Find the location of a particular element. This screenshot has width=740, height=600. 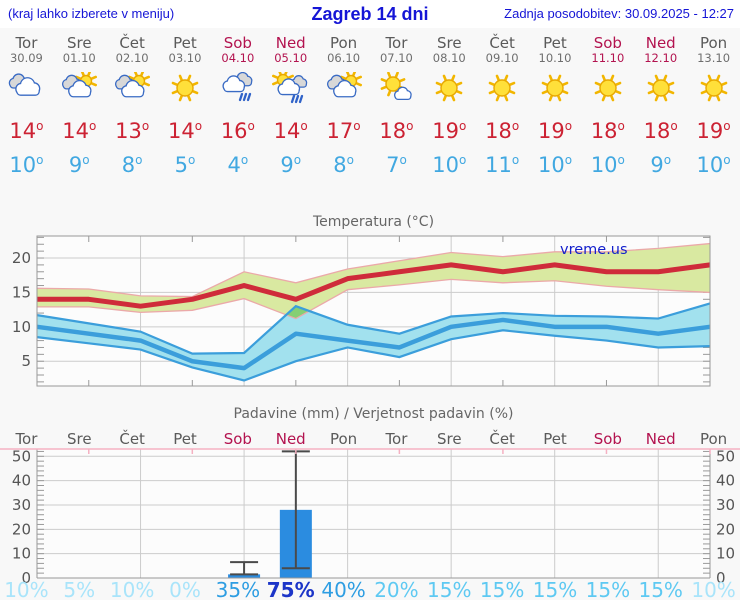

precip-probability: 0% is located at coordinates (185, 589).